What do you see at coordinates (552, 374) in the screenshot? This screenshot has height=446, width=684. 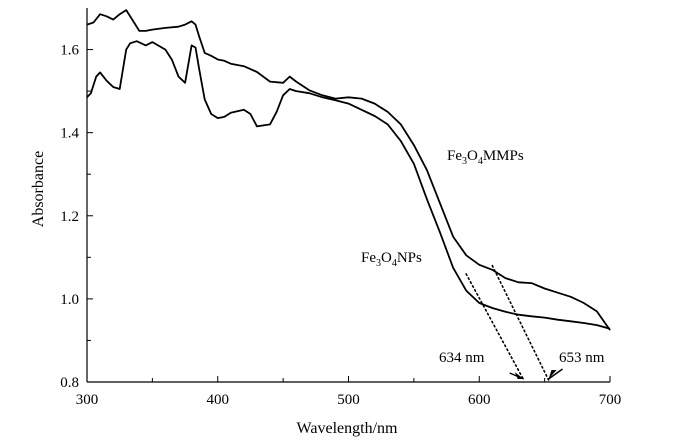 I see `arrow-653nm-head` at bounding box center [552, 374].